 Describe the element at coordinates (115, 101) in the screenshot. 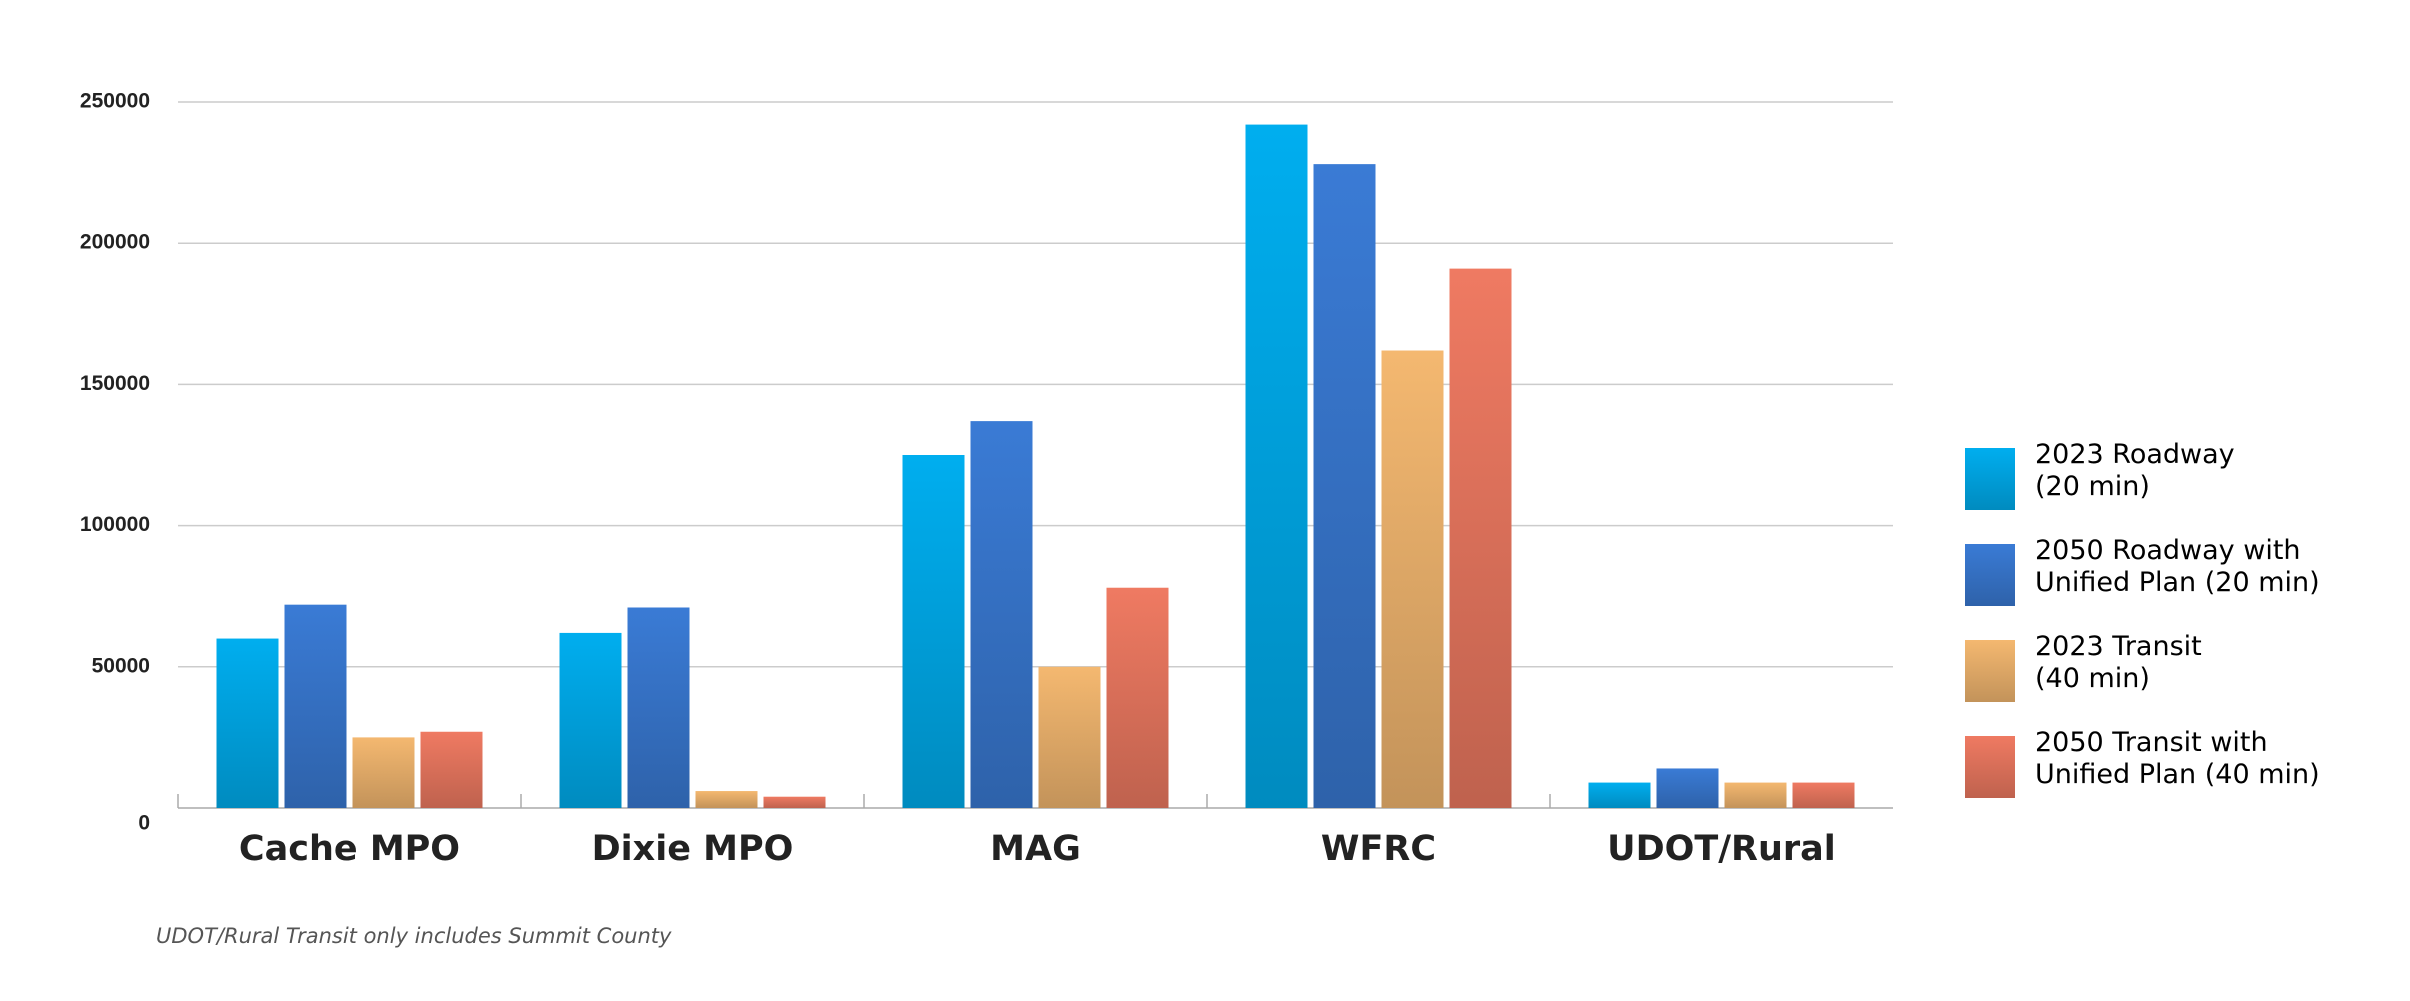

I see `y-tick-label: 250000` at that location.